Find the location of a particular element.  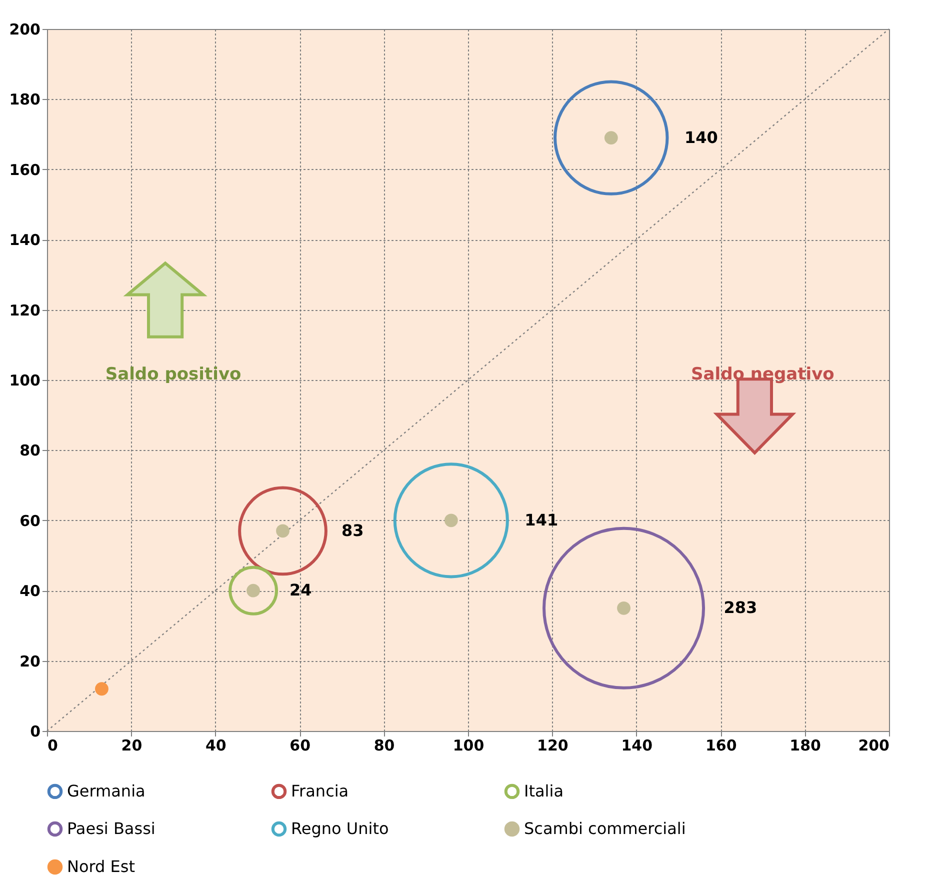

x-tick-label: 60 is located at coordinates (300, 745).